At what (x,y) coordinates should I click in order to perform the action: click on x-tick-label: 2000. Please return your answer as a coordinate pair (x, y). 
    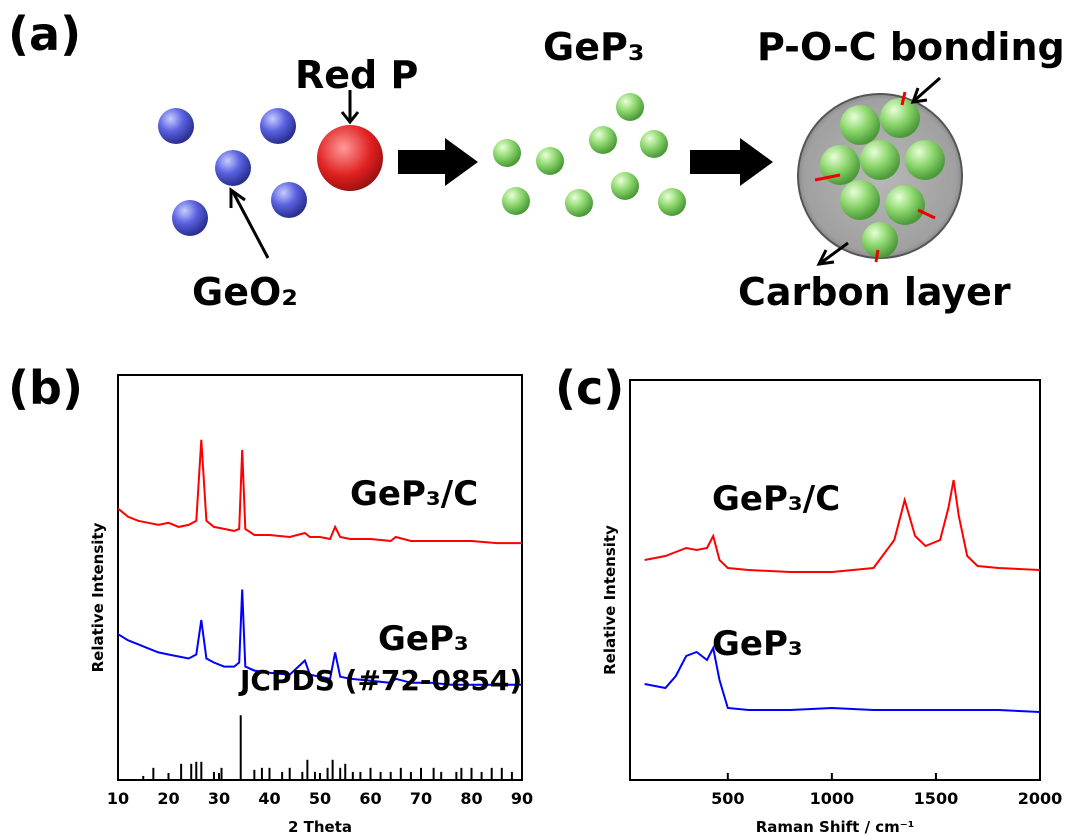
    Looking at the image, I should click on (1040, 798).